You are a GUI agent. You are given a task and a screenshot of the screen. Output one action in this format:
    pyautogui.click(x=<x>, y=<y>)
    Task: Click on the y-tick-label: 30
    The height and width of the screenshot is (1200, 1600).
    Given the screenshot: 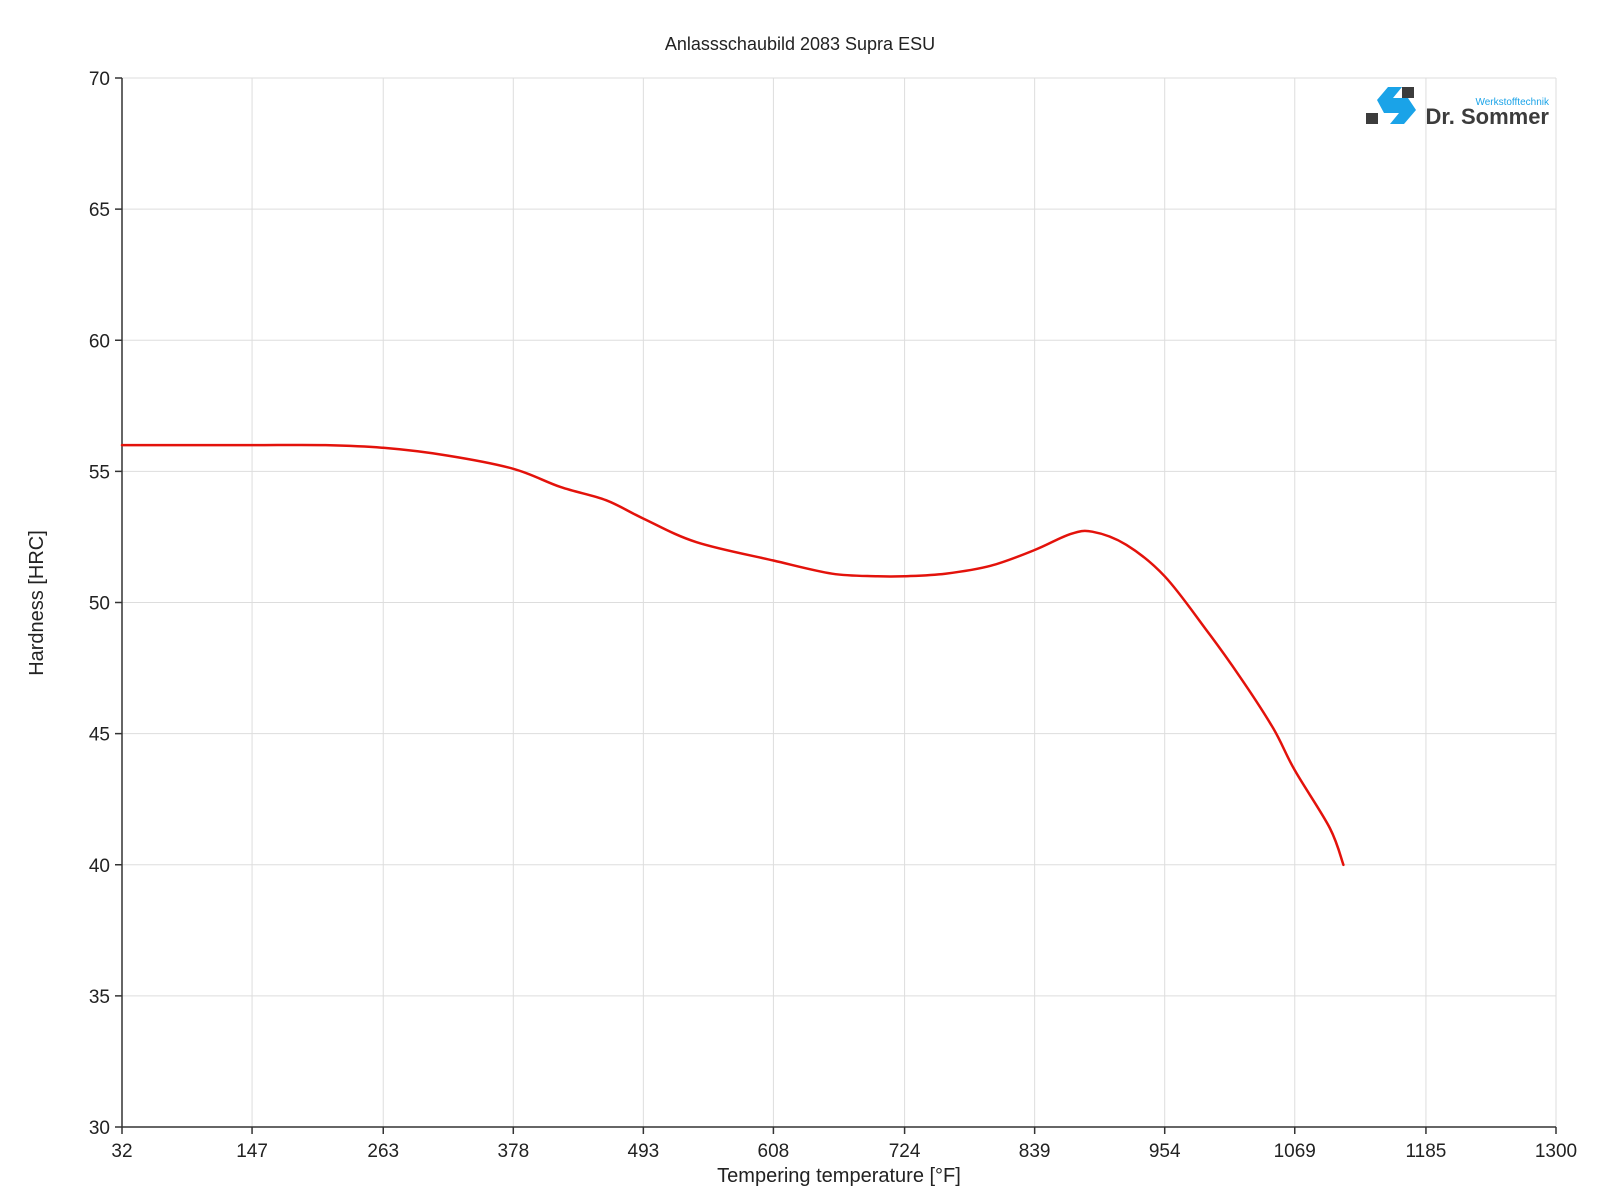 What is the action you would take?
    pyautogui.click(x=99, y=1128)
    